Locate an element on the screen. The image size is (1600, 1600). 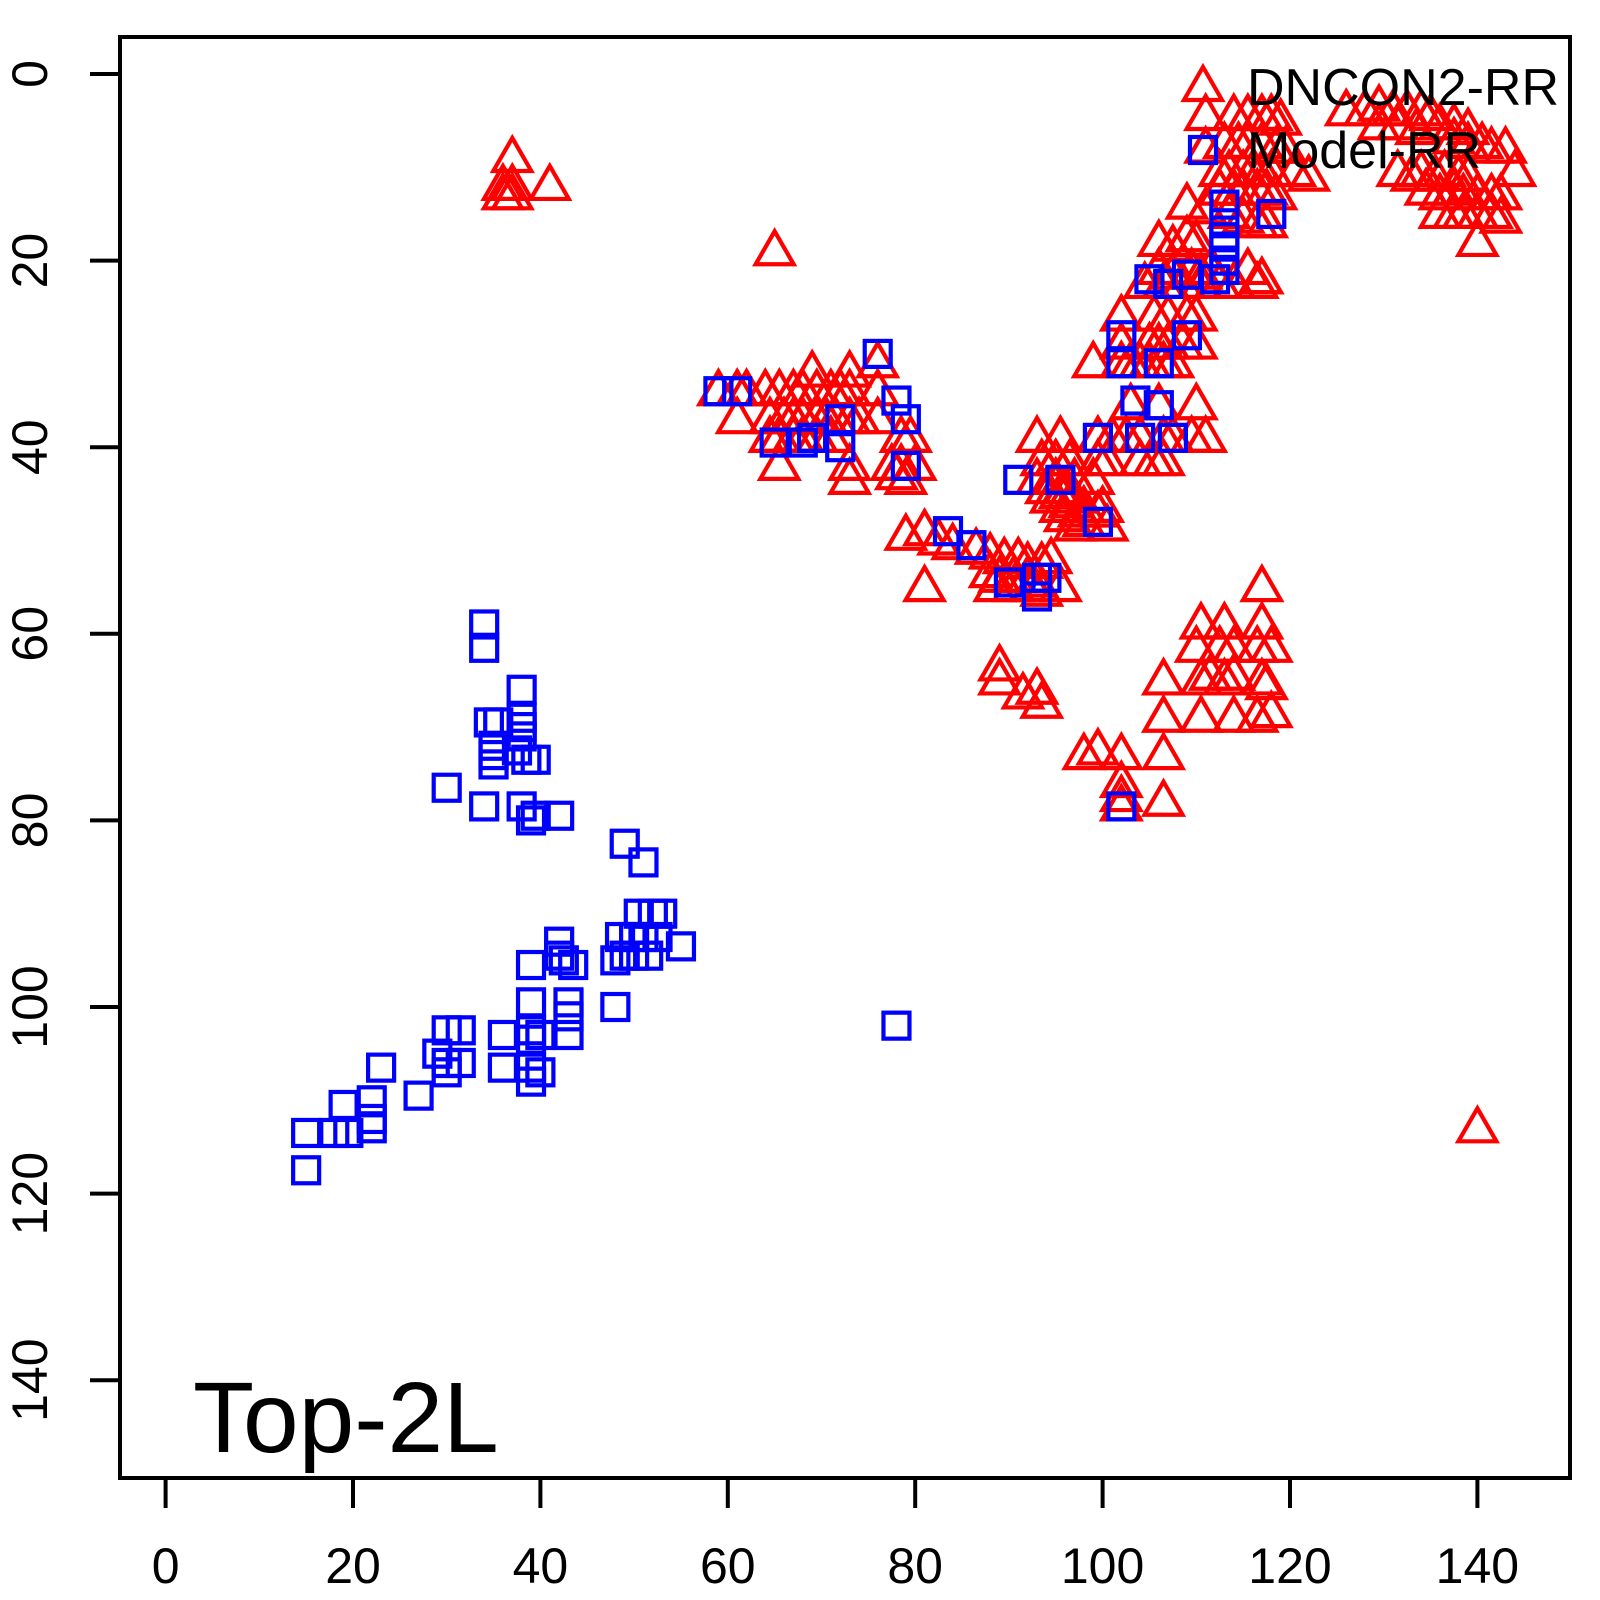
x-axis: 0 20 40 60 80 100 120 140 is located at coordinates (835, 1536).